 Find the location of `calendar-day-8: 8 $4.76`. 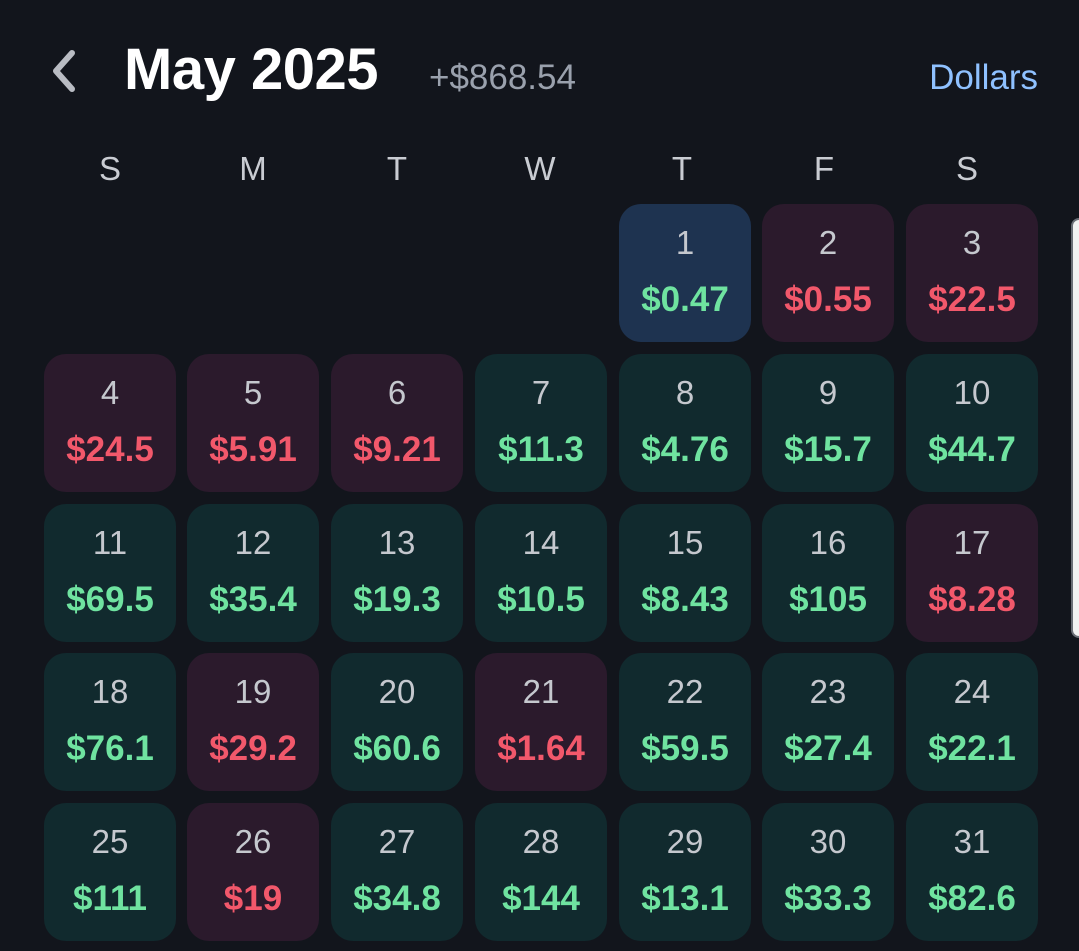

calendar-day-8: 8 $4.76 is located at coordinates (685, 423).